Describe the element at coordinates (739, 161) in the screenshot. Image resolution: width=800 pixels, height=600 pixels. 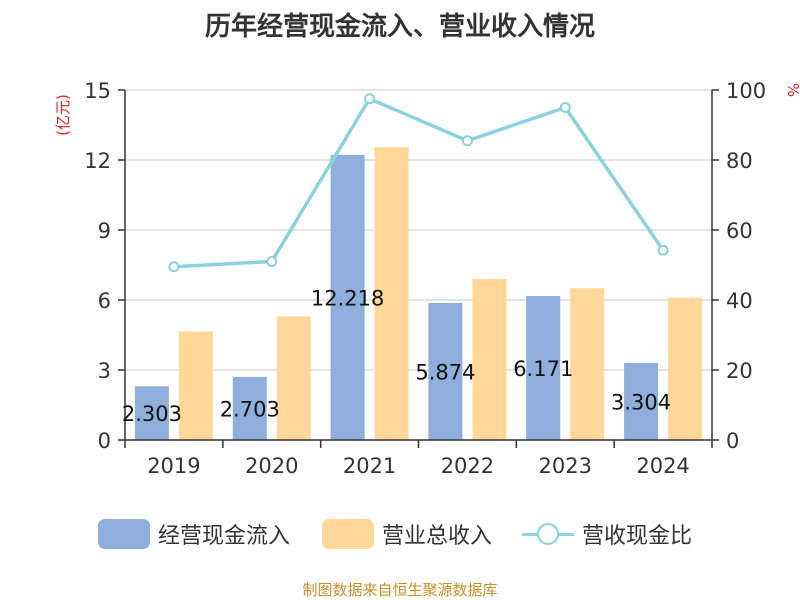
I see `y-right-tick-label: 80` at that location.